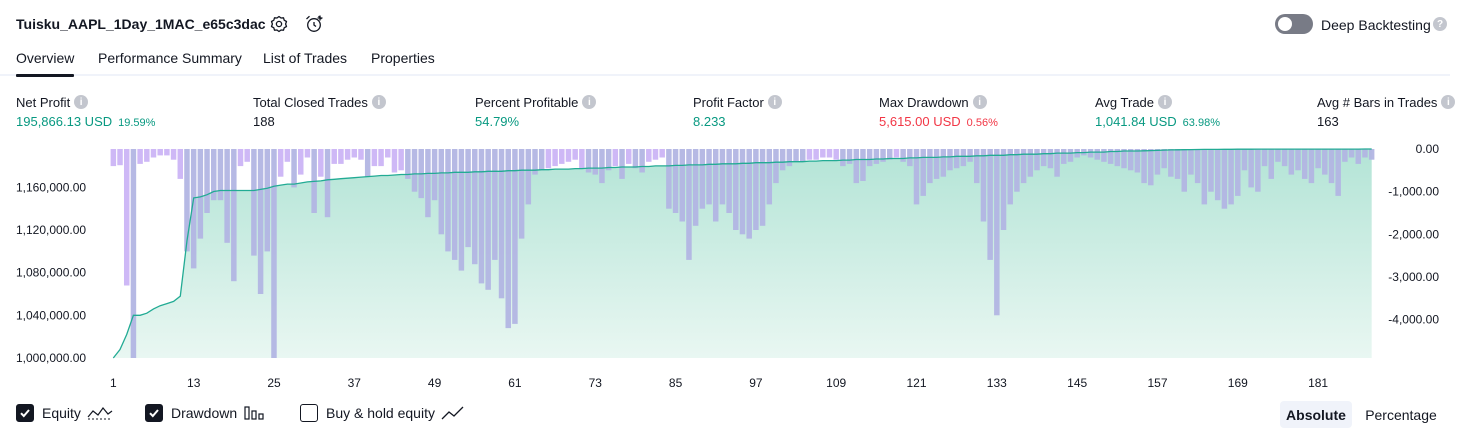  What do you see at coordinates (1125, 102) in the screenshot?
I see `metric-label: Avg Trade` at bounding box center [1125, 102].